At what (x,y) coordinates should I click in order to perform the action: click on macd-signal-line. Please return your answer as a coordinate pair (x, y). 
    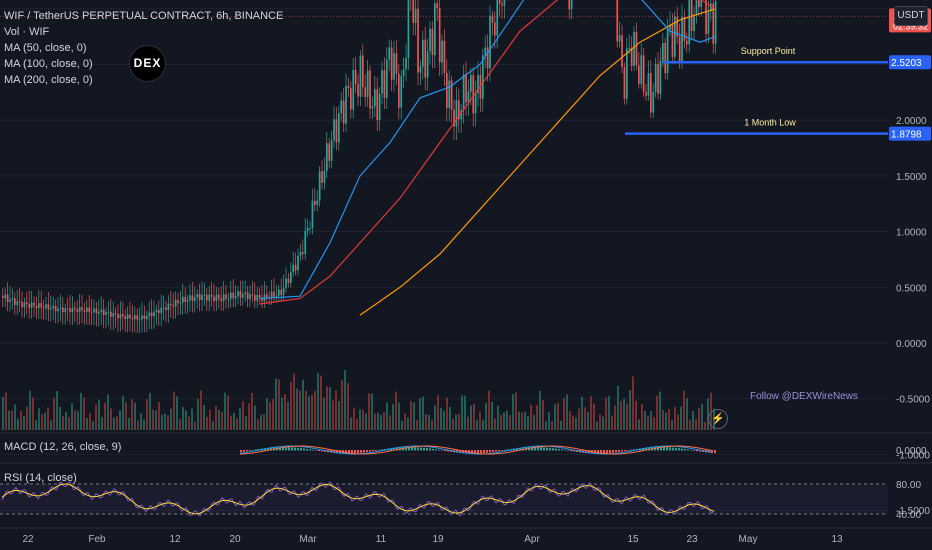
    Looking at the image, I should click on (476, 450).